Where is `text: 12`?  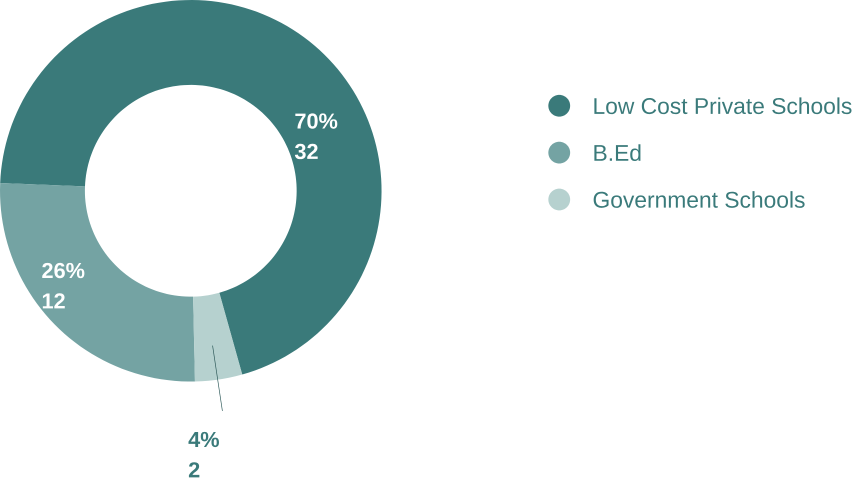 text: 12 is located at coordinates (53, 300).